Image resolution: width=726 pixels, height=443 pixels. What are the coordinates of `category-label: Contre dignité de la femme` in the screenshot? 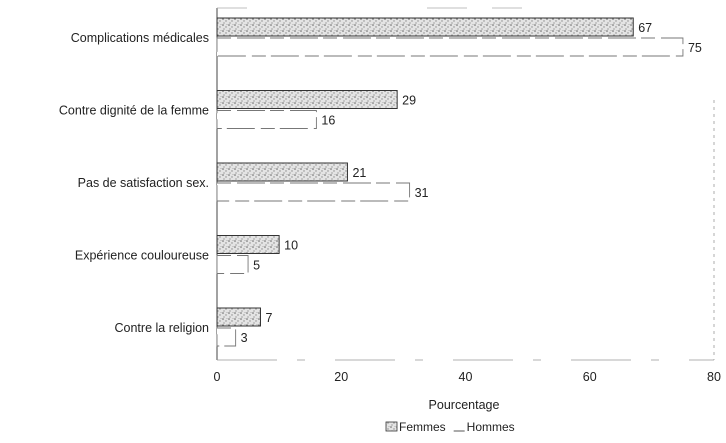 It's located at (134, 111).